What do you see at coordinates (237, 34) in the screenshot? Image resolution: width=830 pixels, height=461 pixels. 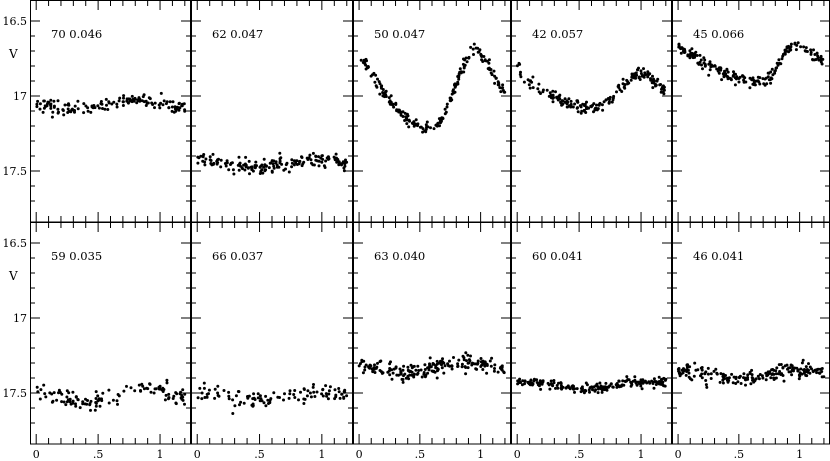 I see `panel-label-62: 62 0.047` at bounding box center [237, 34].